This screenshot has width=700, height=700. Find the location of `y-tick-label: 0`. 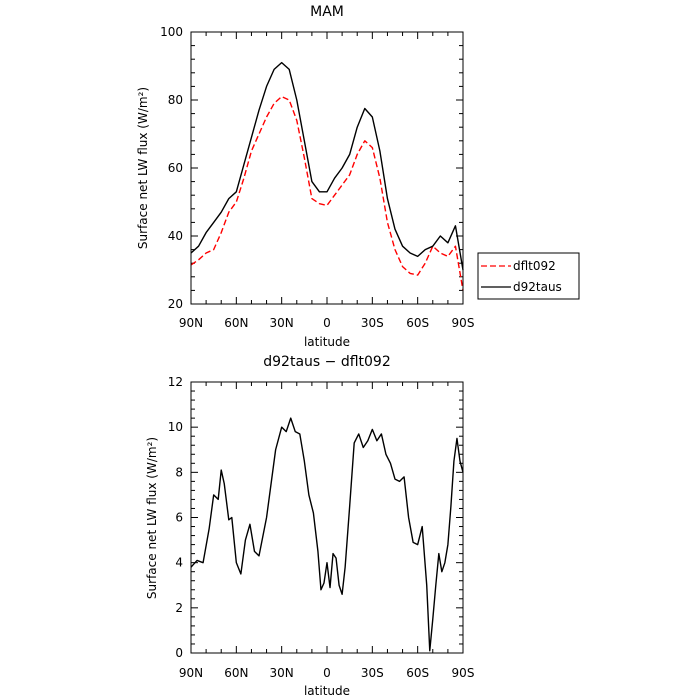

y-tick-label: 0 is located at coordinates (179, 653).